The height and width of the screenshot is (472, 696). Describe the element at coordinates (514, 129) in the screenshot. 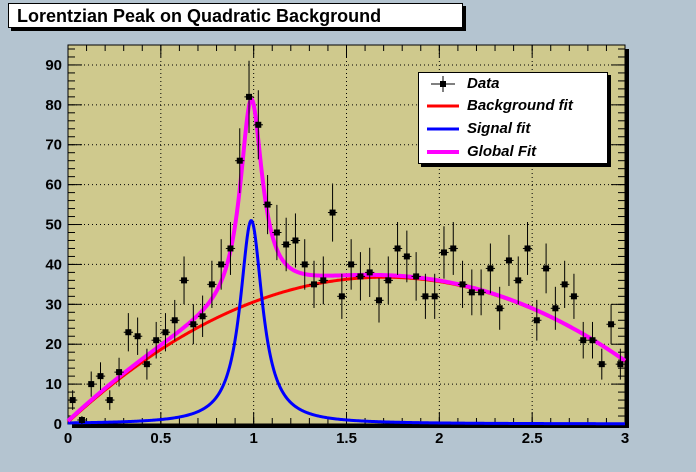

I see `legend-item-signal-fit: Signal fit` at that location.